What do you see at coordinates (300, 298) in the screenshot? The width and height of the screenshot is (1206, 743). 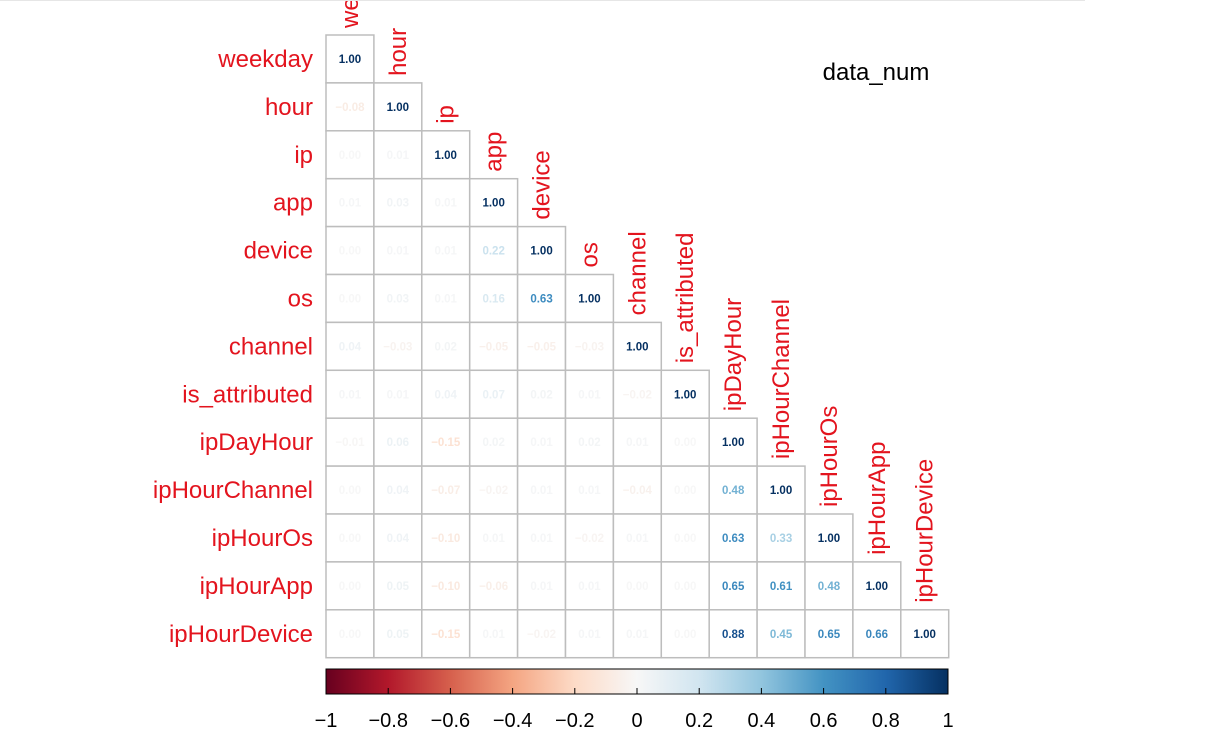 I see `row-label: os` at bounding box center [300, 298].